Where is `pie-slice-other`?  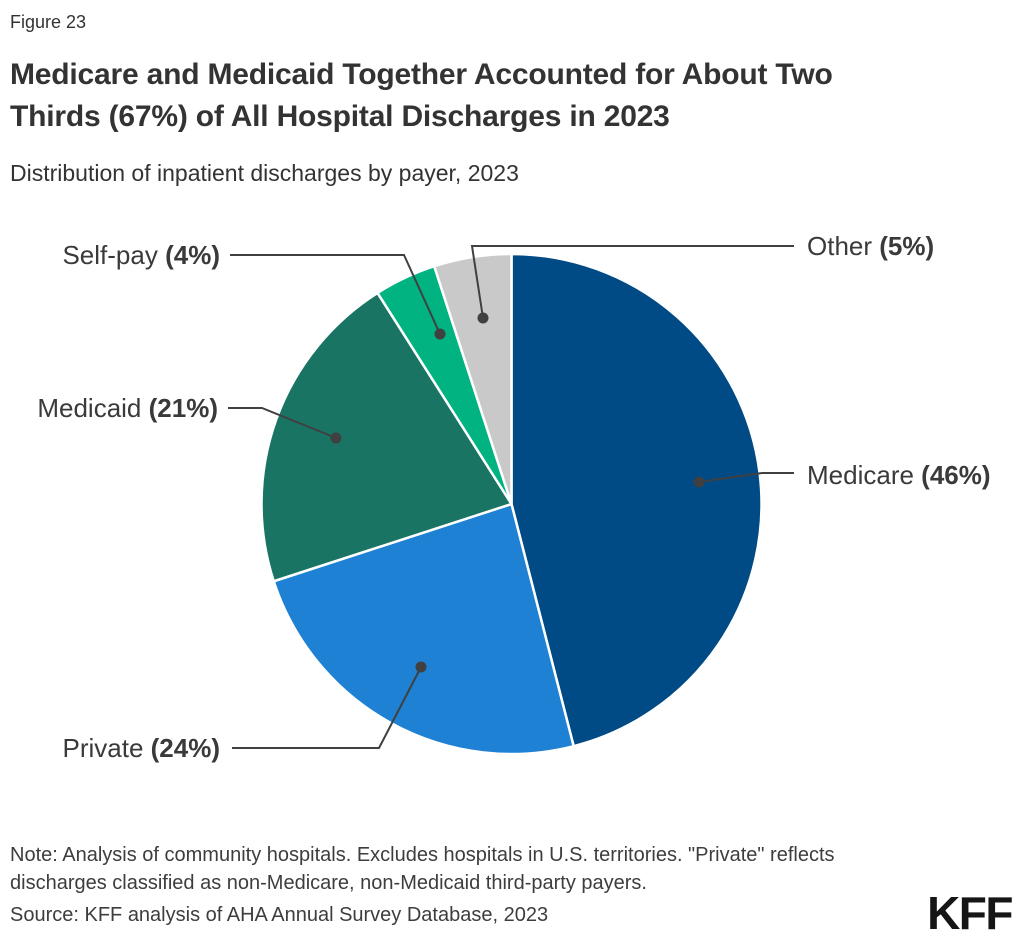
pie-slice-other is located at coordinates (473, 379).